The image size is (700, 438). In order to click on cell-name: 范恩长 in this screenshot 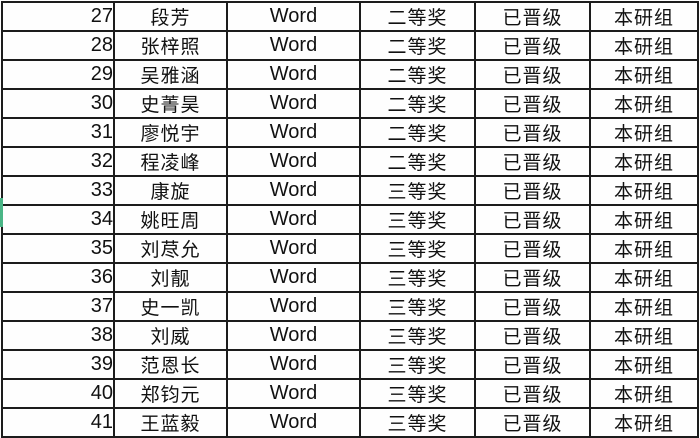, I will do `click(170, 364)`.